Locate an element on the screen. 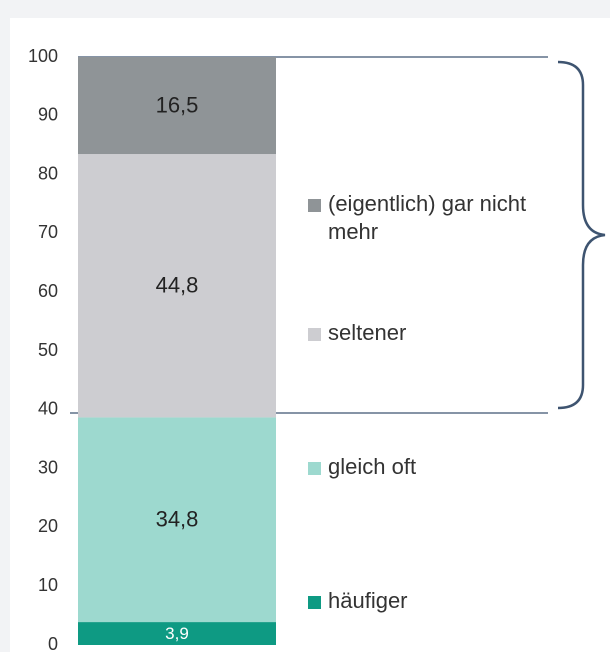 This screenshot has height=652, width=610. data-label: 44,8 is located at coordinates (177, 285).